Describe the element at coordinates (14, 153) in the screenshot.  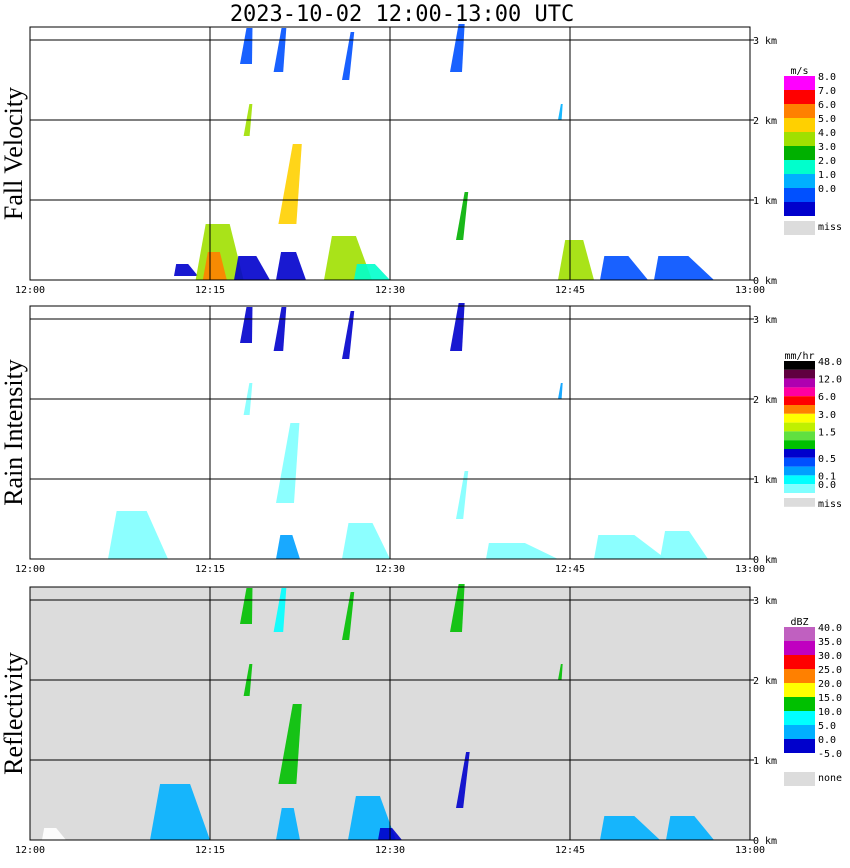
I see `y-axis-label: Fall Velocity` at that location.